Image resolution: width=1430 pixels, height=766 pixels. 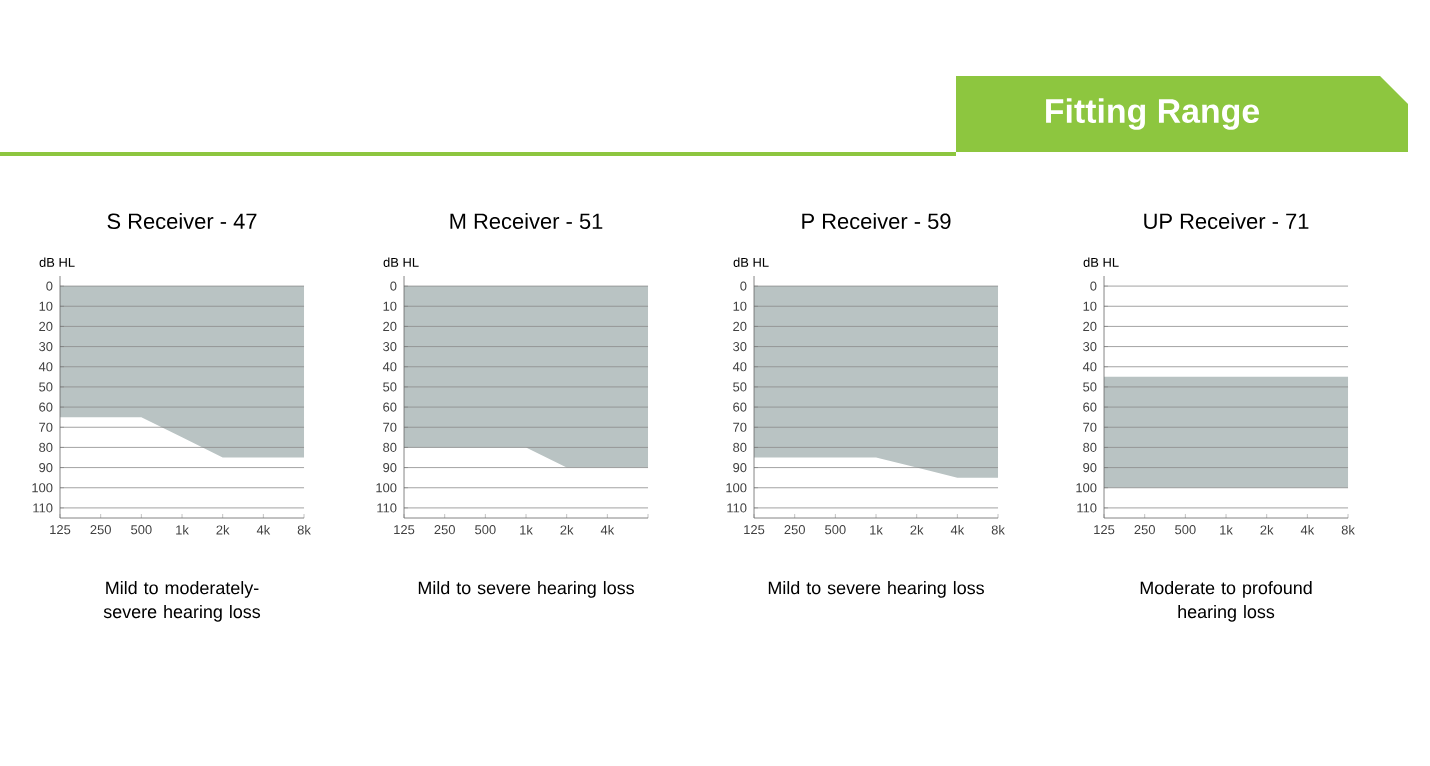 What do you see at coordinates (1153, 114) in the screenshot?
I see `text: Fitting Range` at bounding box center [1153, 114].